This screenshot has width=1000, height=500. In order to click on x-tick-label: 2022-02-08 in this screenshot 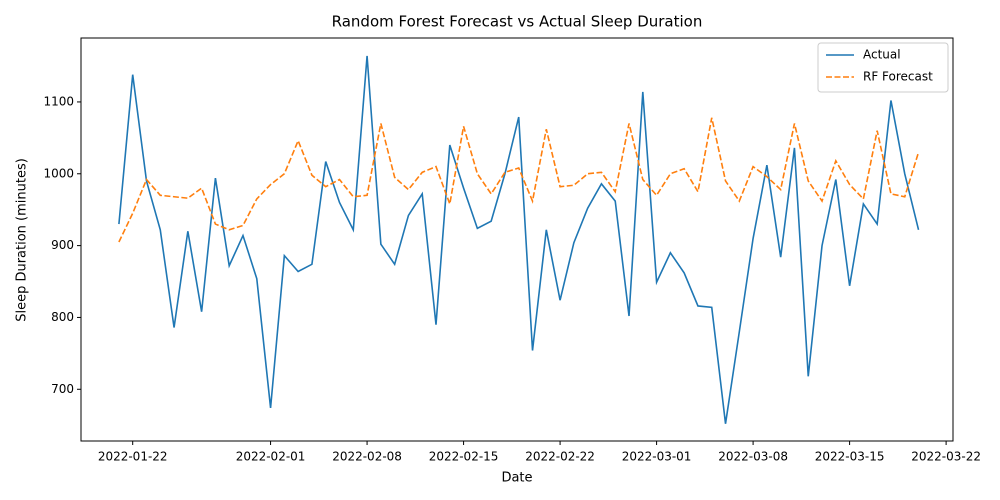, I will do `click(367, 457)`.